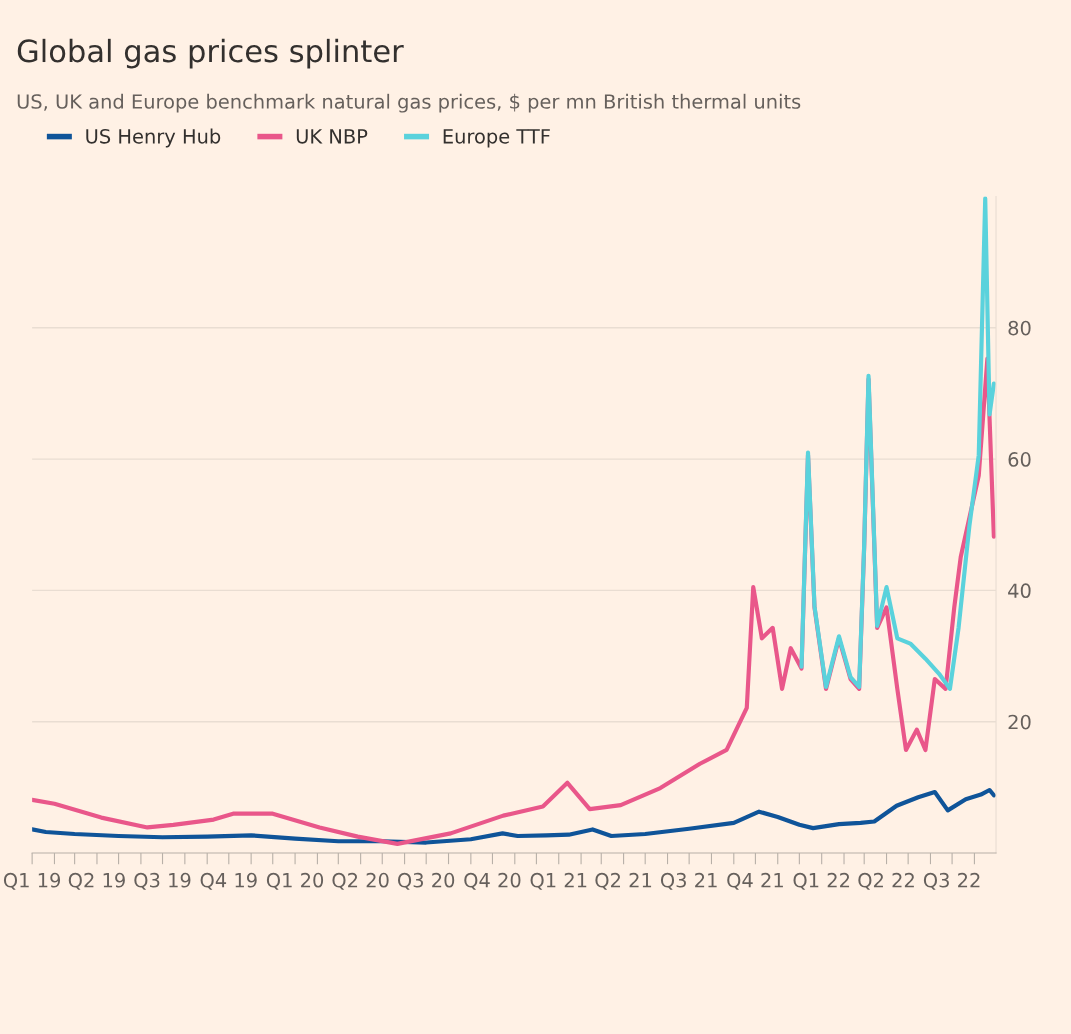 The width and height of the screenshot is (1071, 1034). Describe the element at coordinates (755, 881) in the screenshot. I see `x-tick-label: Q4 21` at that location.